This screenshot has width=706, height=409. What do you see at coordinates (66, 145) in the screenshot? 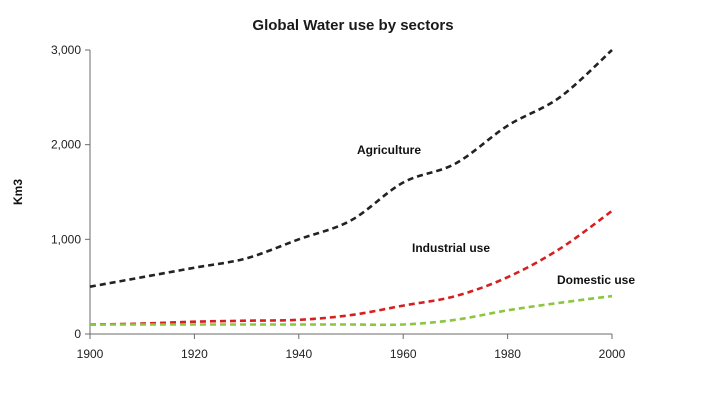
I see `y-tick-label: 2,000` at bounding box center [66, 145].